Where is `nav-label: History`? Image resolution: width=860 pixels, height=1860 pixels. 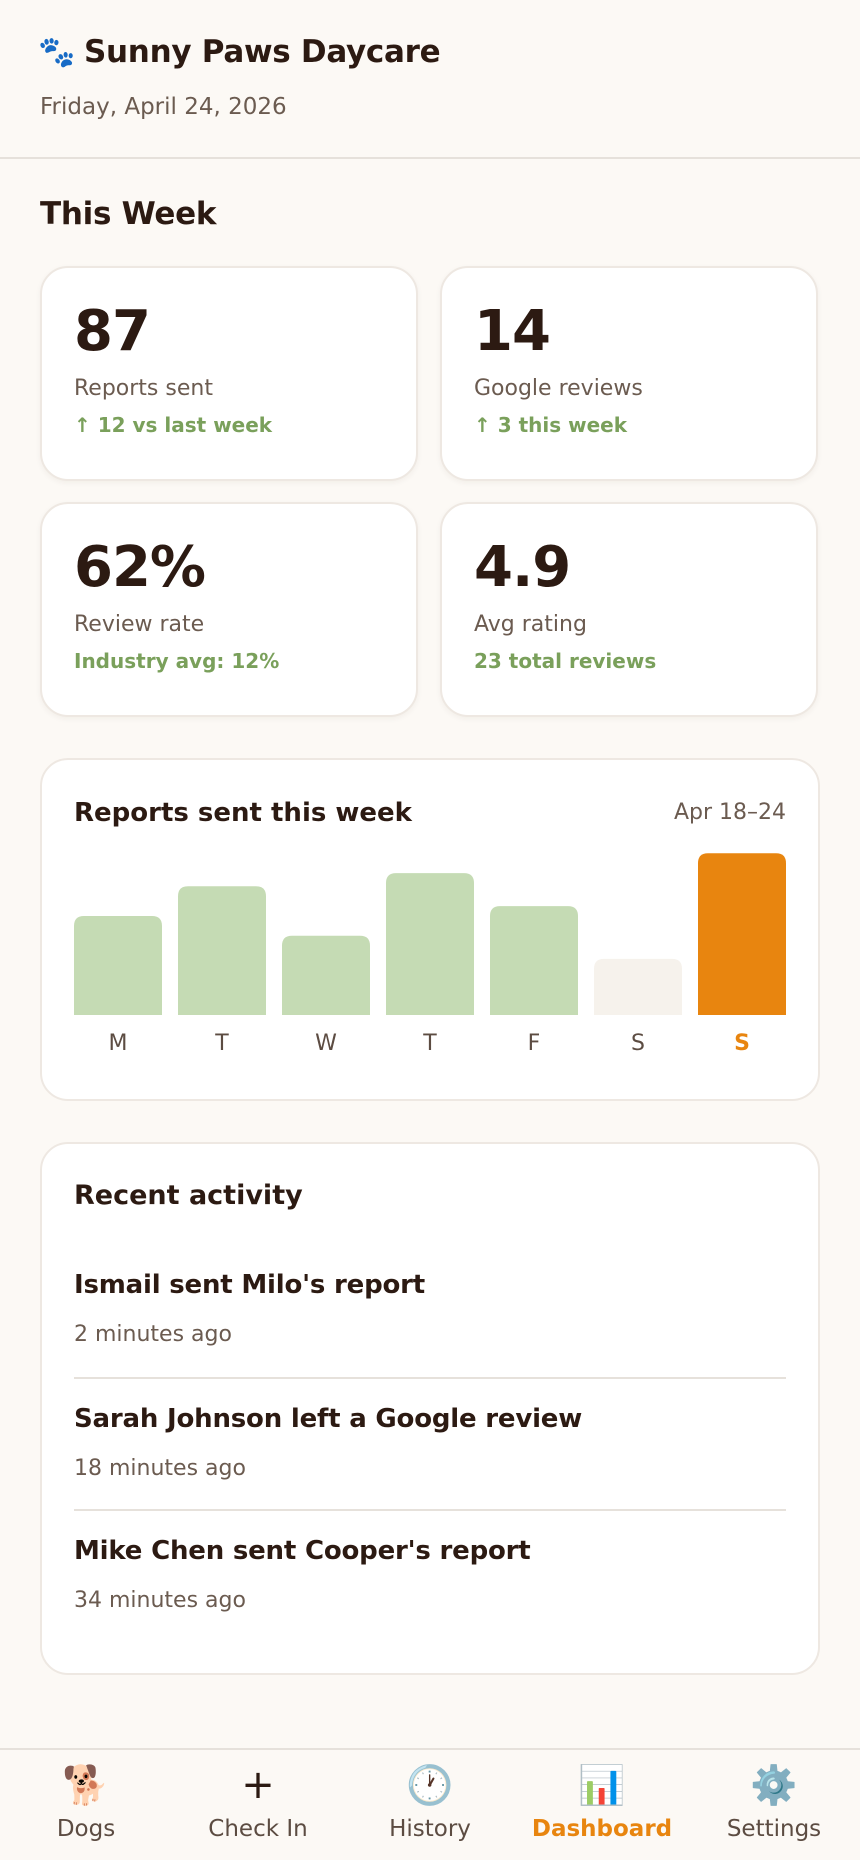 nav-label: History is located at coordinates (430, 1829).